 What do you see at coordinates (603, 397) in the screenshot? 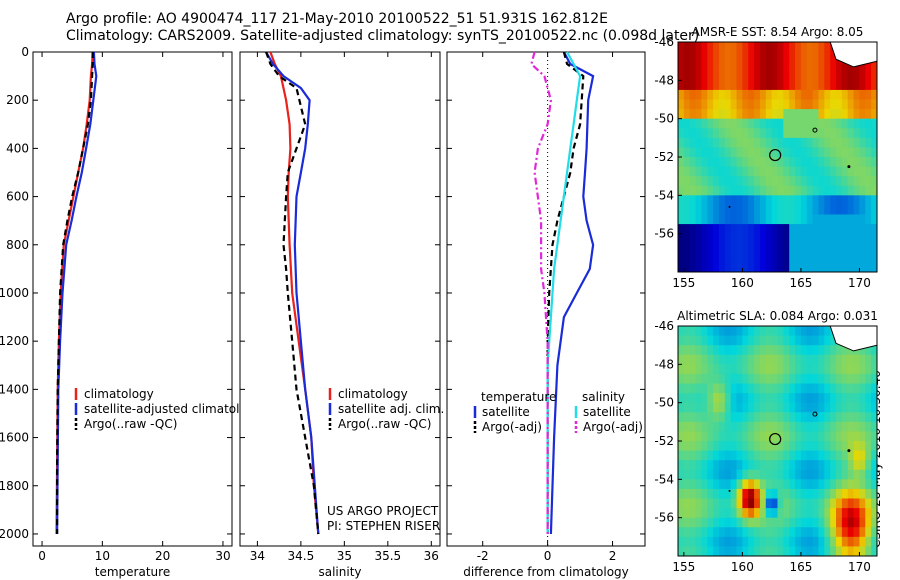
I see `legend-header: salinity` at bounding box center [603, 397].